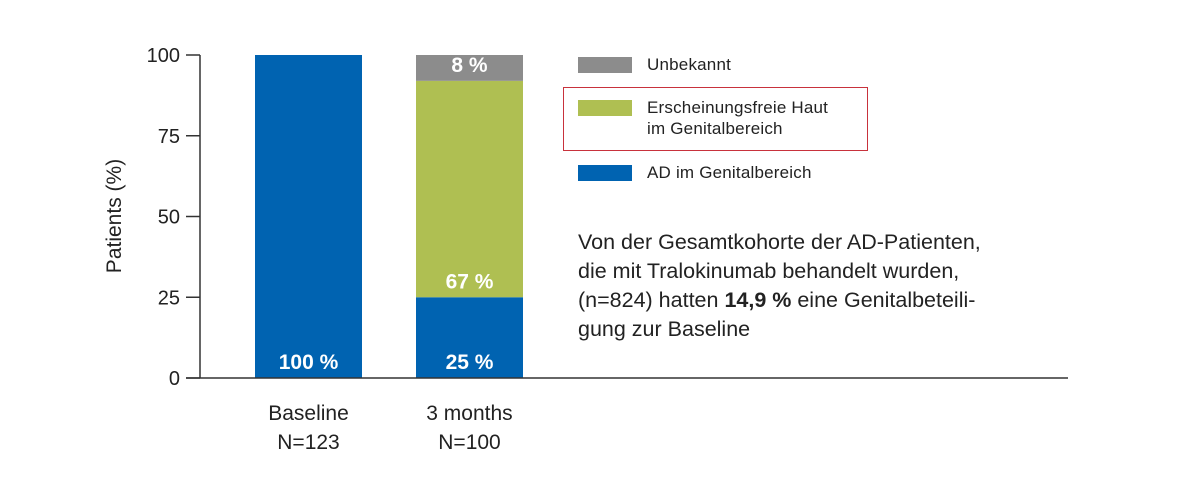  Describe the element at coordinates (627, 415) in the screenshot. I see `x-axis: Baseline N=123 3 months N=100` at that location.